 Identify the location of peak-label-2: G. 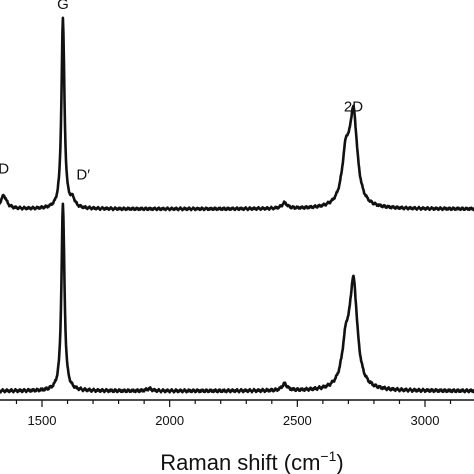
(63, 6).